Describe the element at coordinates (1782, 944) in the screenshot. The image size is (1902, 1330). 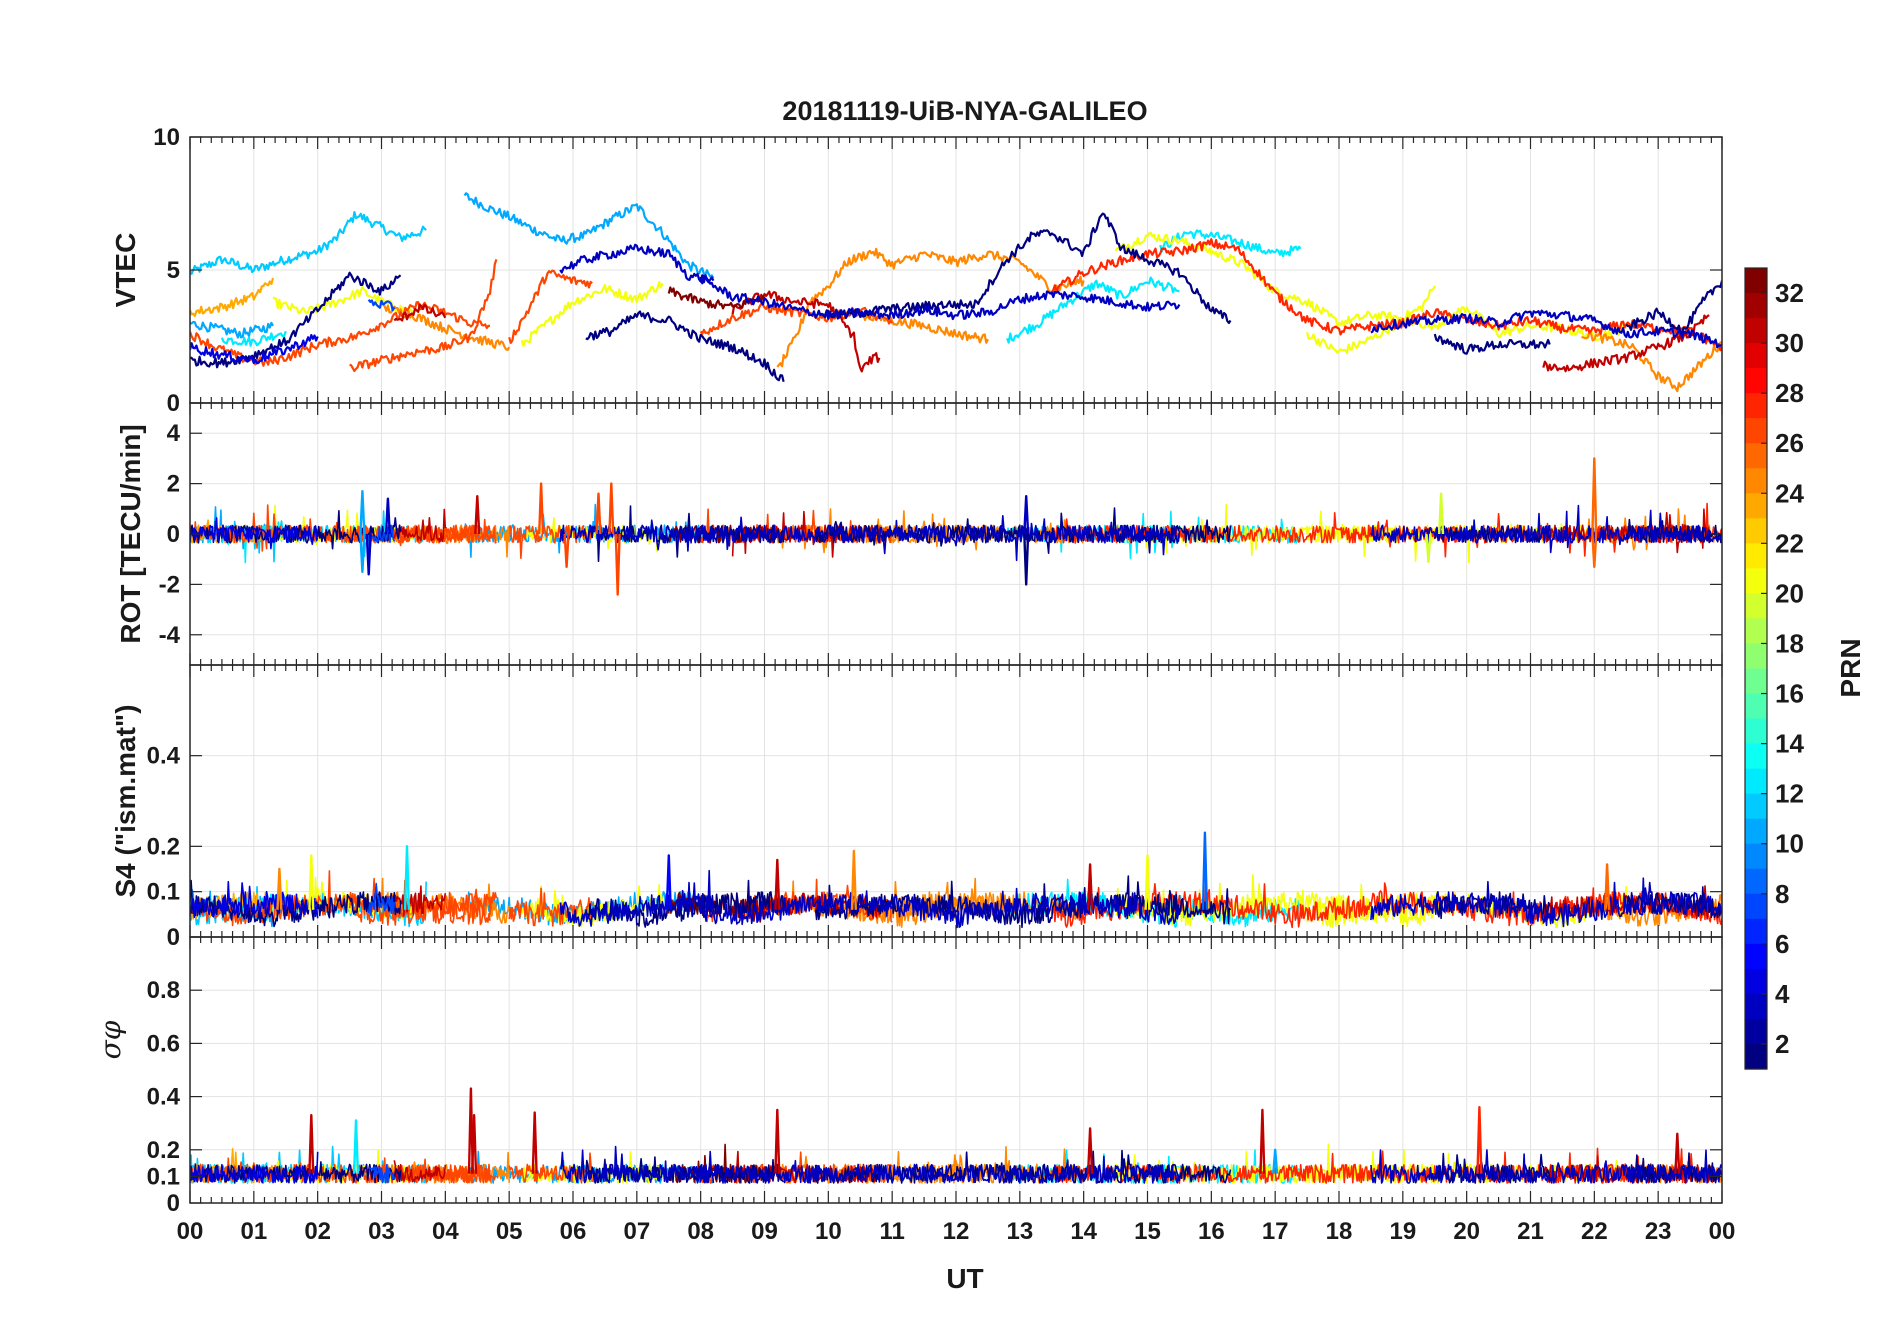
I see `colorbar-tick-label: 6` at that location.